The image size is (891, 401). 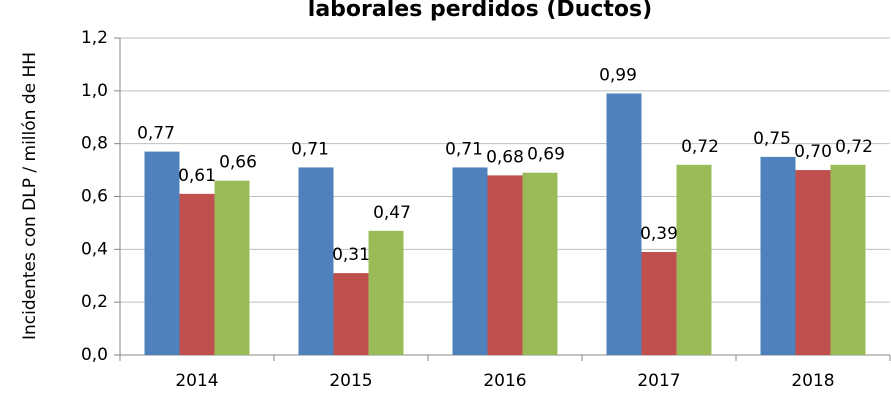 I want to click on x-tick-label: 2015, so click(x=350, y=381).